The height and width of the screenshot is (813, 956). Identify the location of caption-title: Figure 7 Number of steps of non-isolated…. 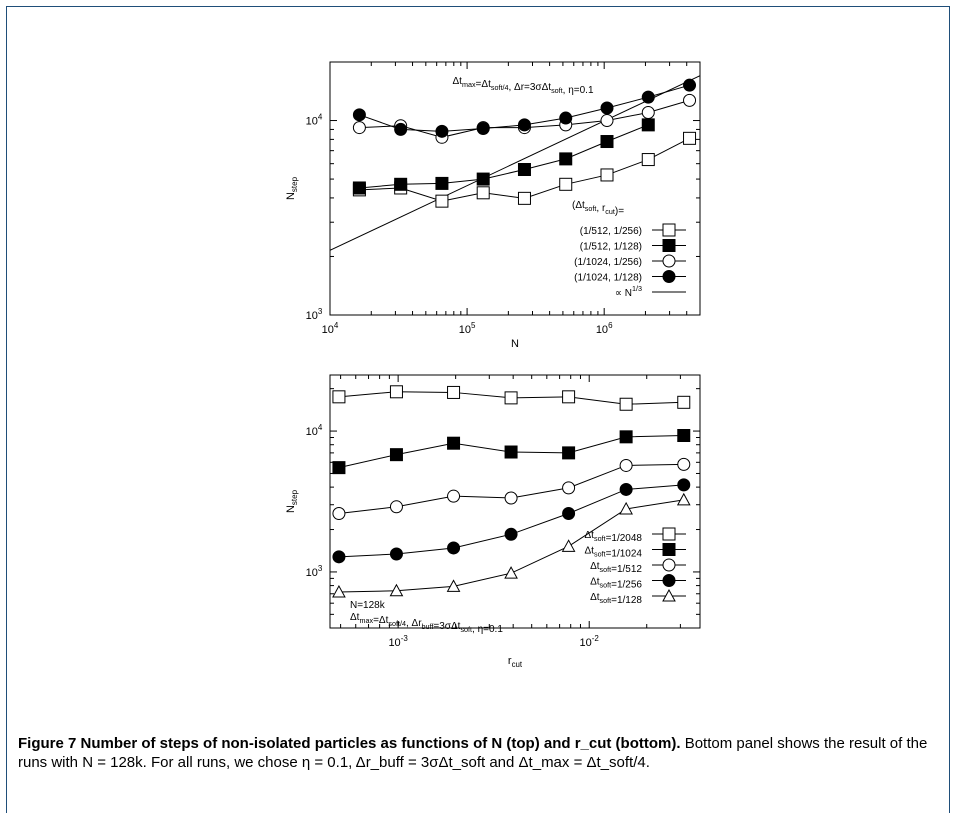
(349, 743).